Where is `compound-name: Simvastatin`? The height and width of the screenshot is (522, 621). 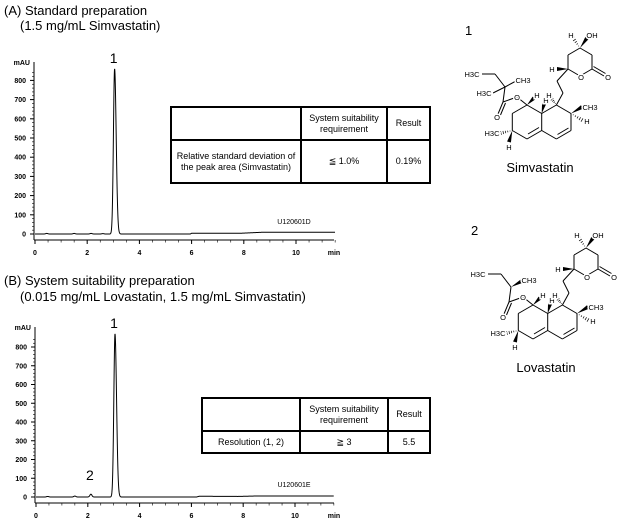
compound-name: Simvastatin is located at coordinates (539, 167).